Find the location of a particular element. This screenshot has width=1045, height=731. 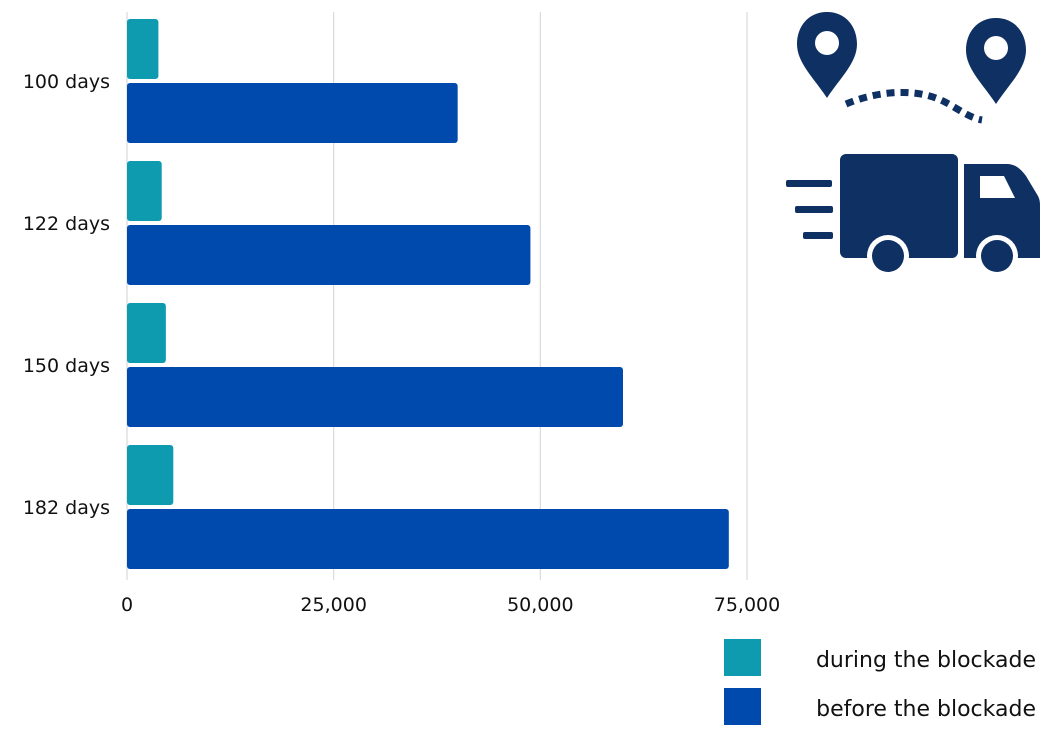

x-tick-label: 25,000 is located at coordinates (333, 605).